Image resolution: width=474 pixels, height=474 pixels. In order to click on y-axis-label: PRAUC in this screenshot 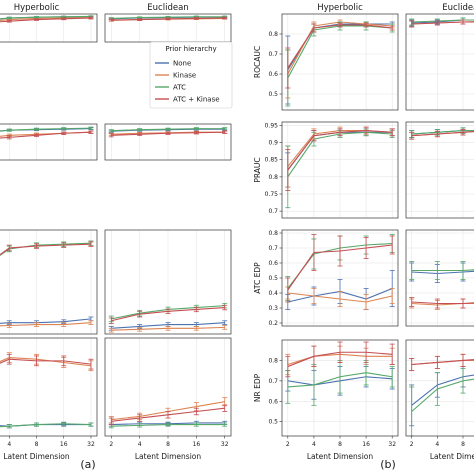, I will do `click(257, 169)`.